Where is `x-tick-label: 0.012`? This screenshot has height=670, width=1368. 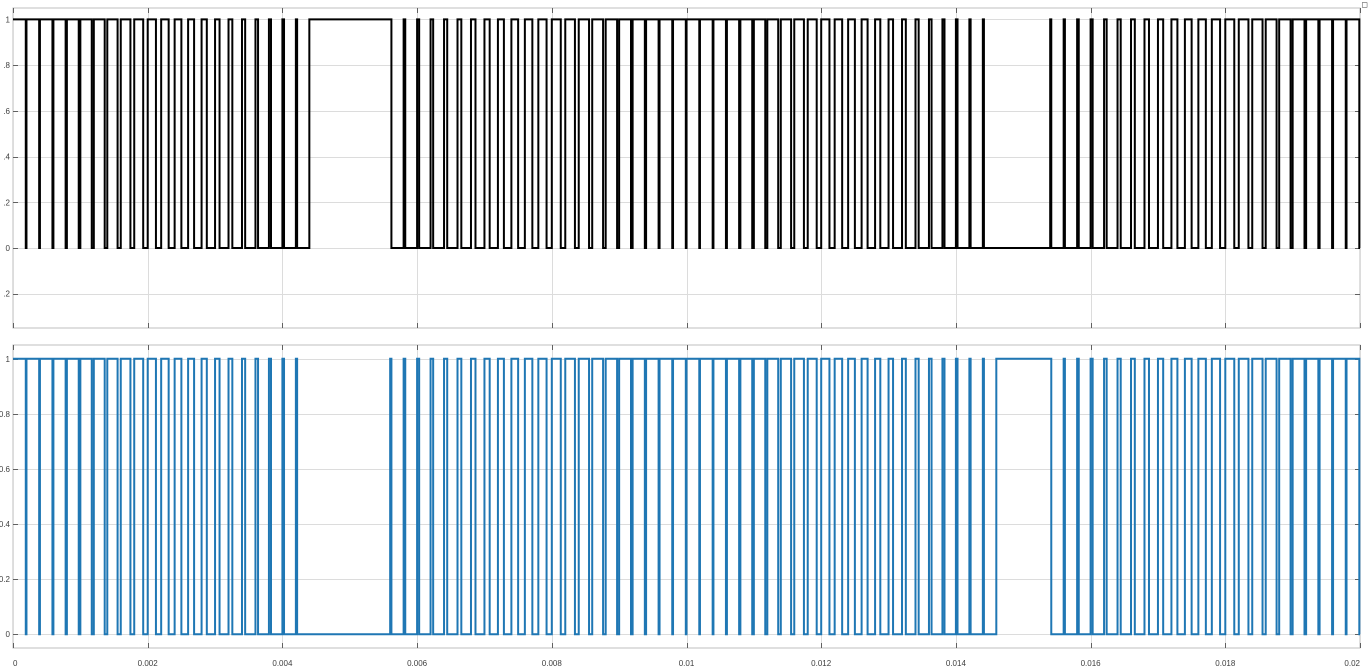 x-tick-label: 0.012 is located at coordinates (821, 663).